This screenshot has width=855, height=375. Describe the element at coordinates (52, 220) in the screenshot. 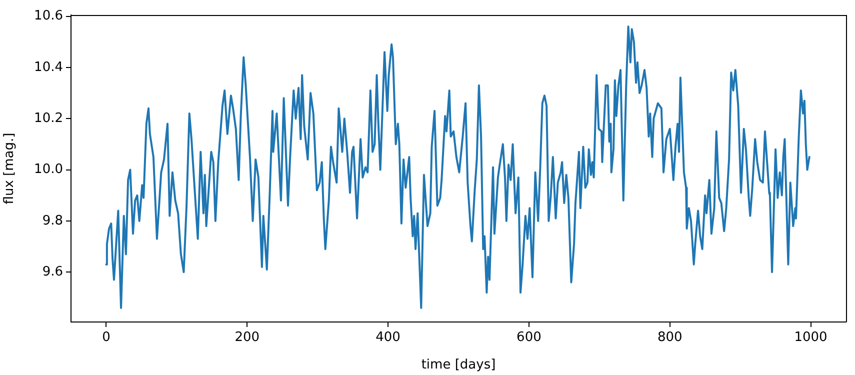

I see `y-tick-label: 9.8` at that location.